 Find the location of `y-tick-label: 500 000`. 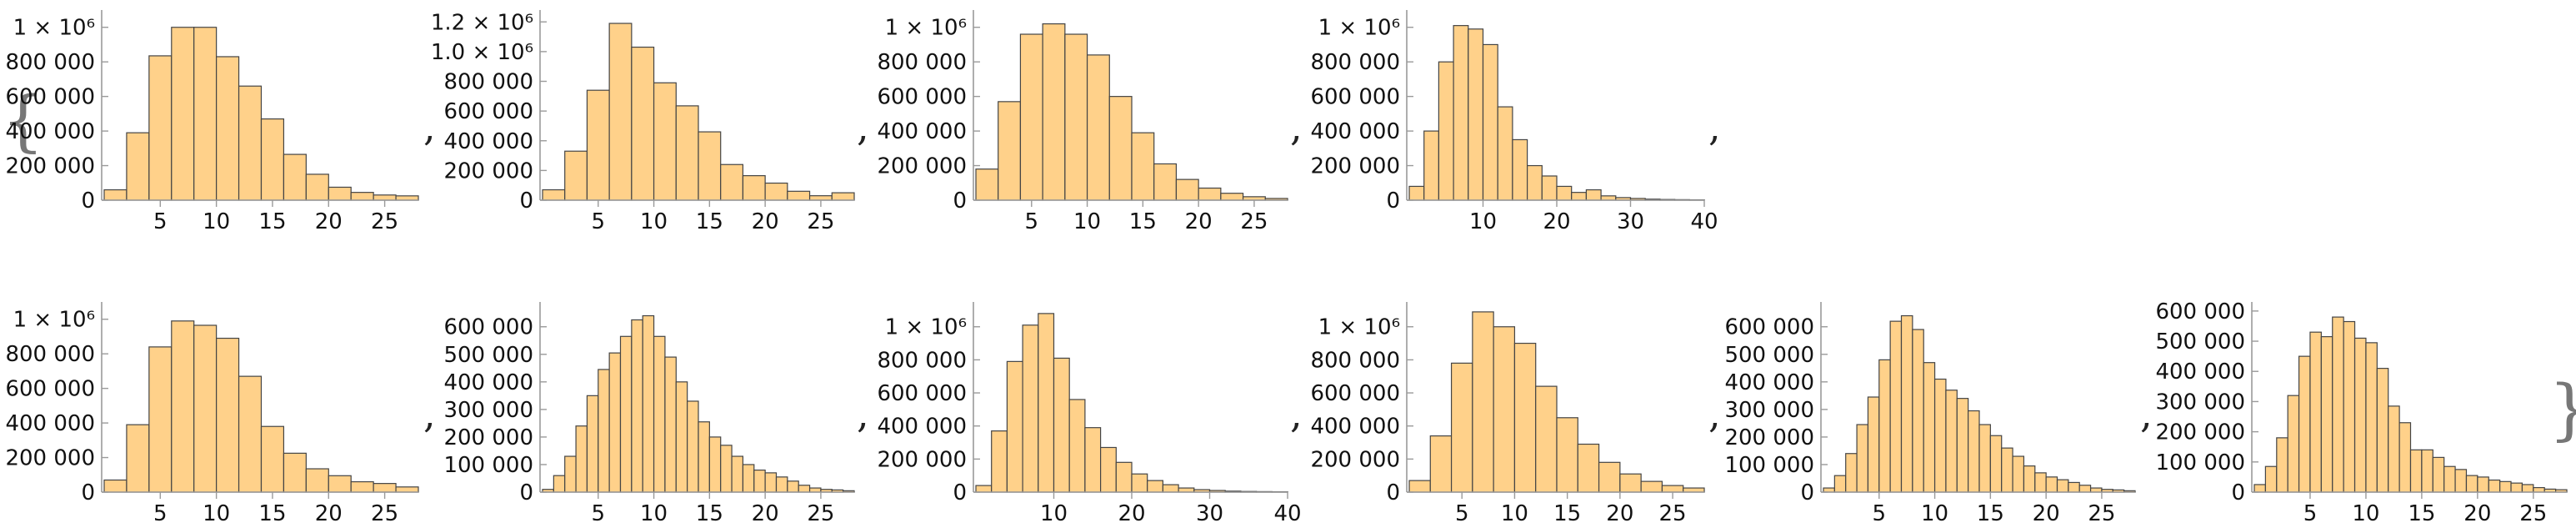

y-tick-label: 500 000 is located at coordinates (1769, 355).